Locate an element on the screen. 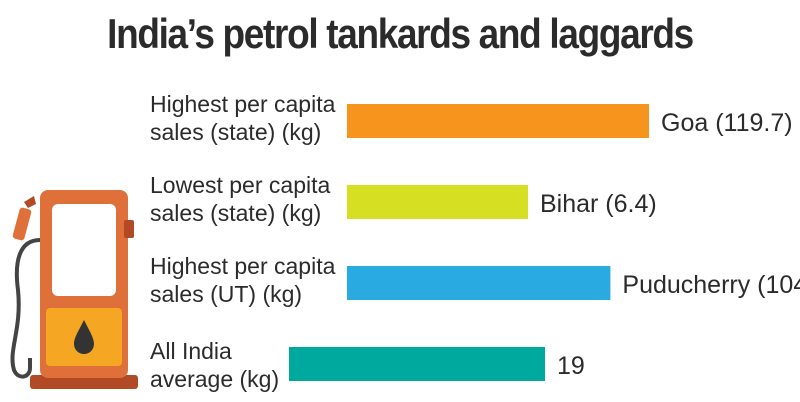 The height and width of the screenshot is (402, 800). value-label: 19 is located at coordinates (571, 366).